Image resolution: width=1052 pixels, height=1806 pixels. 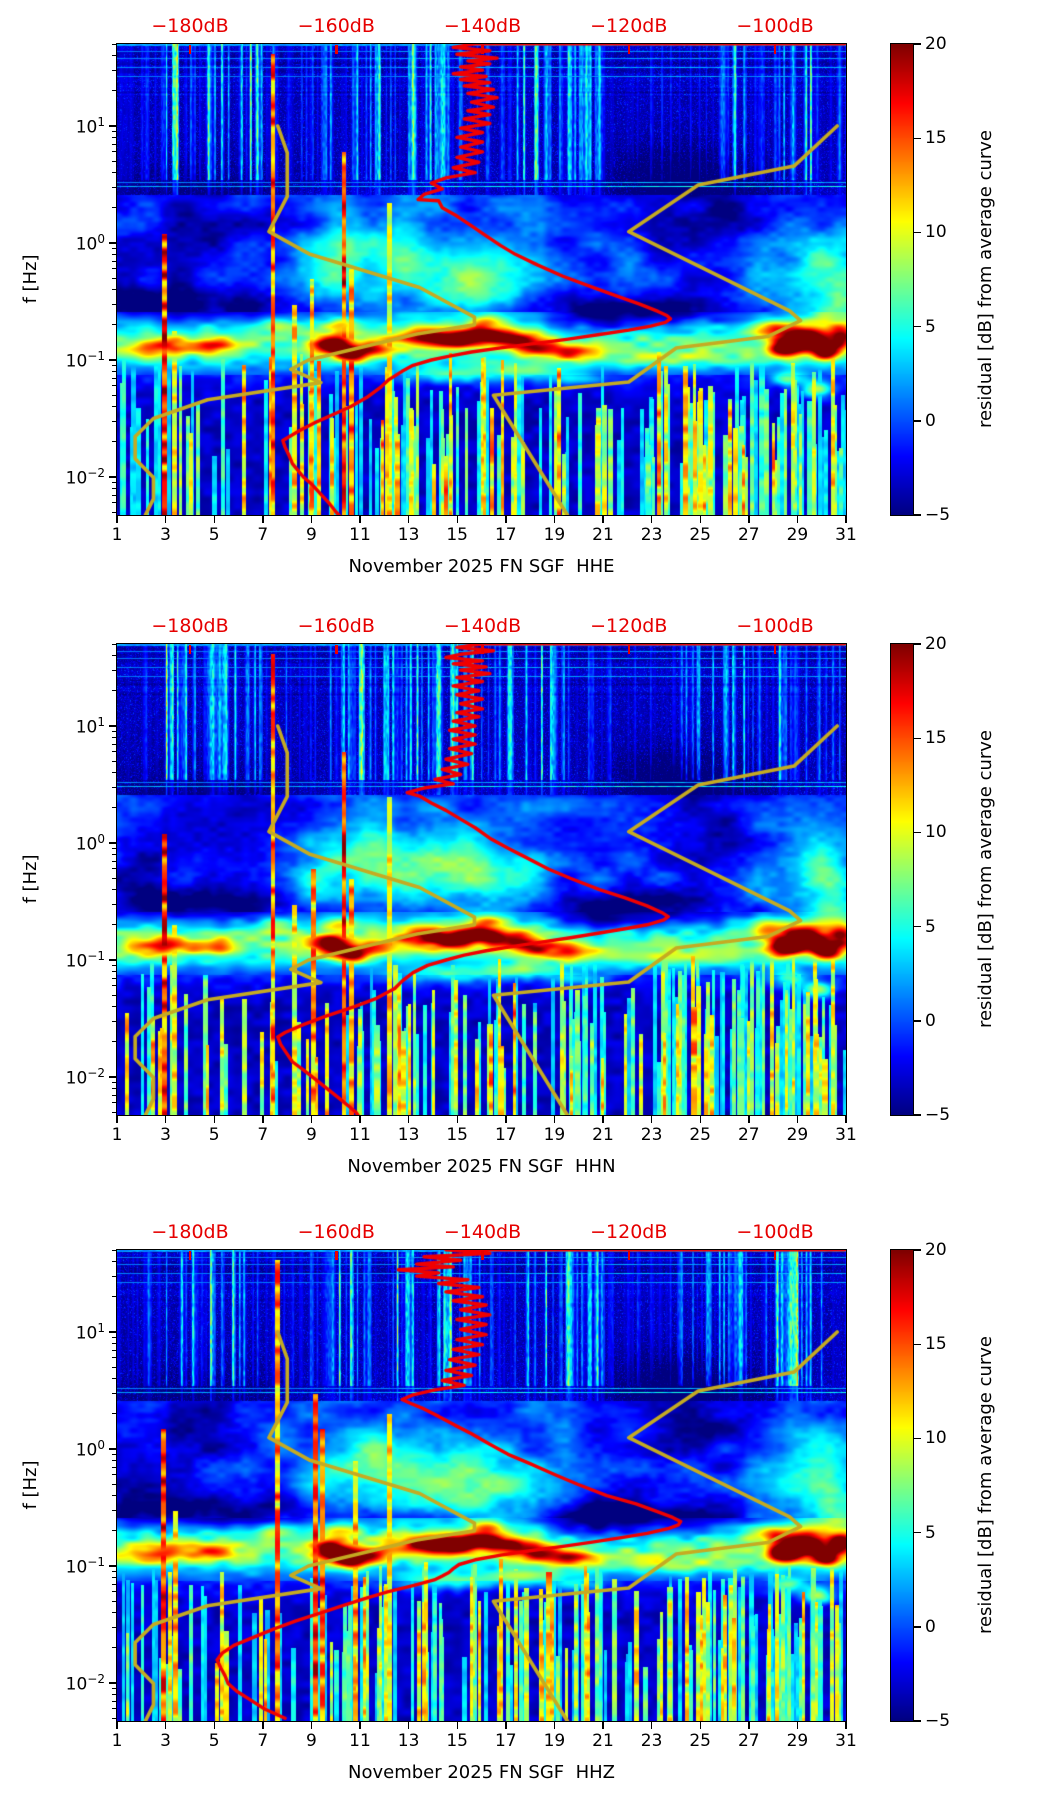 I want to click on colorbar-canvas, so click(x=902, y=1485).